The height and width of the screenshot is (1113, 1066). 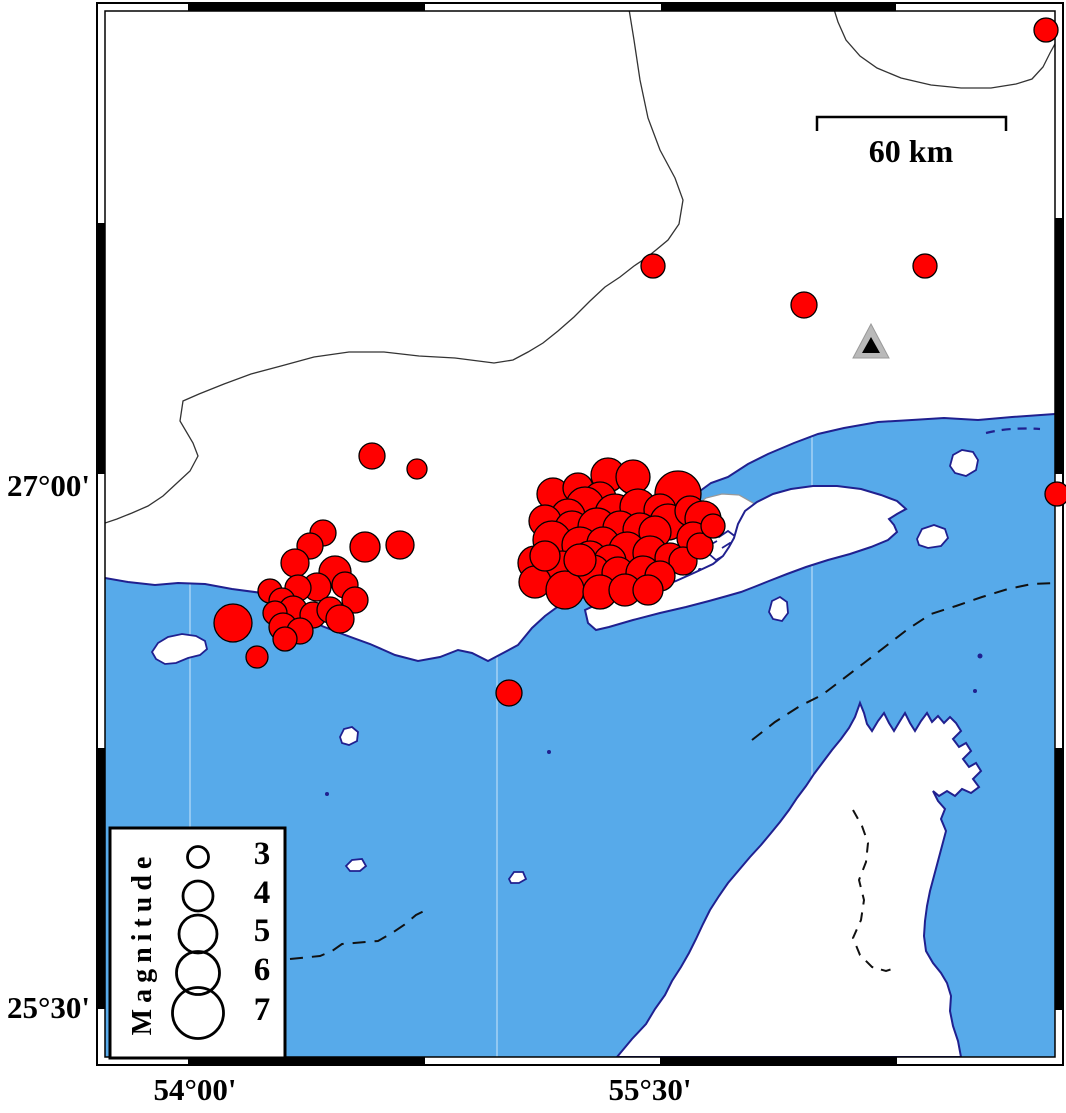 I want to click on magnitude-legend, so click(x=197, y=943).